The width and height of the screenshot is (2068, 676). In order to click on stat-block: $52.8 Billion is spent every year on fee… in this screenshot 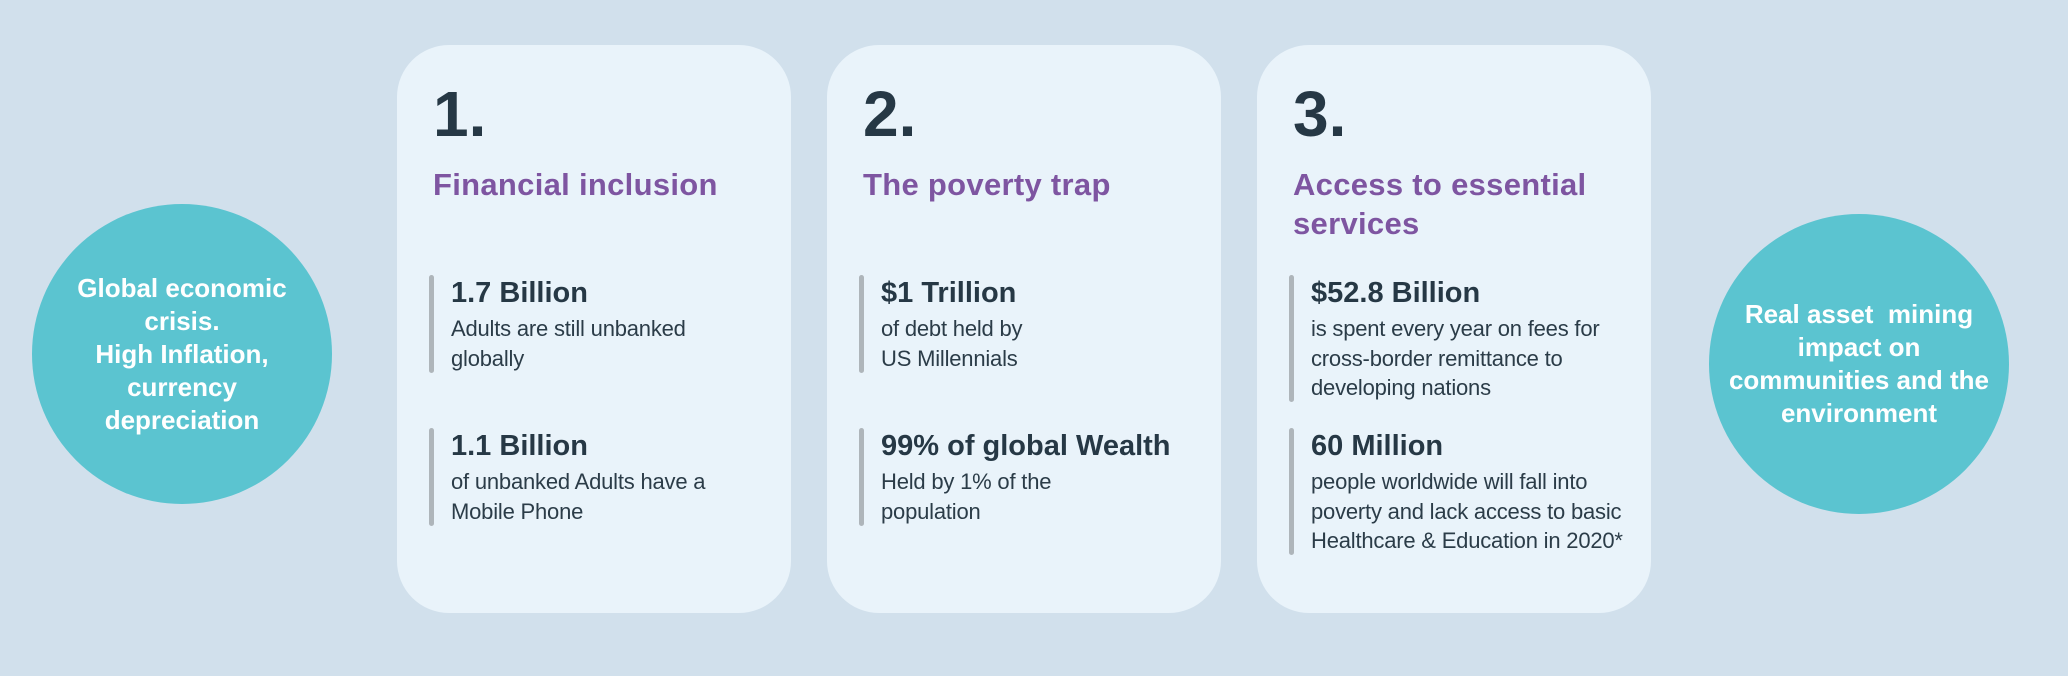, I will do `click(1459, 338)`.